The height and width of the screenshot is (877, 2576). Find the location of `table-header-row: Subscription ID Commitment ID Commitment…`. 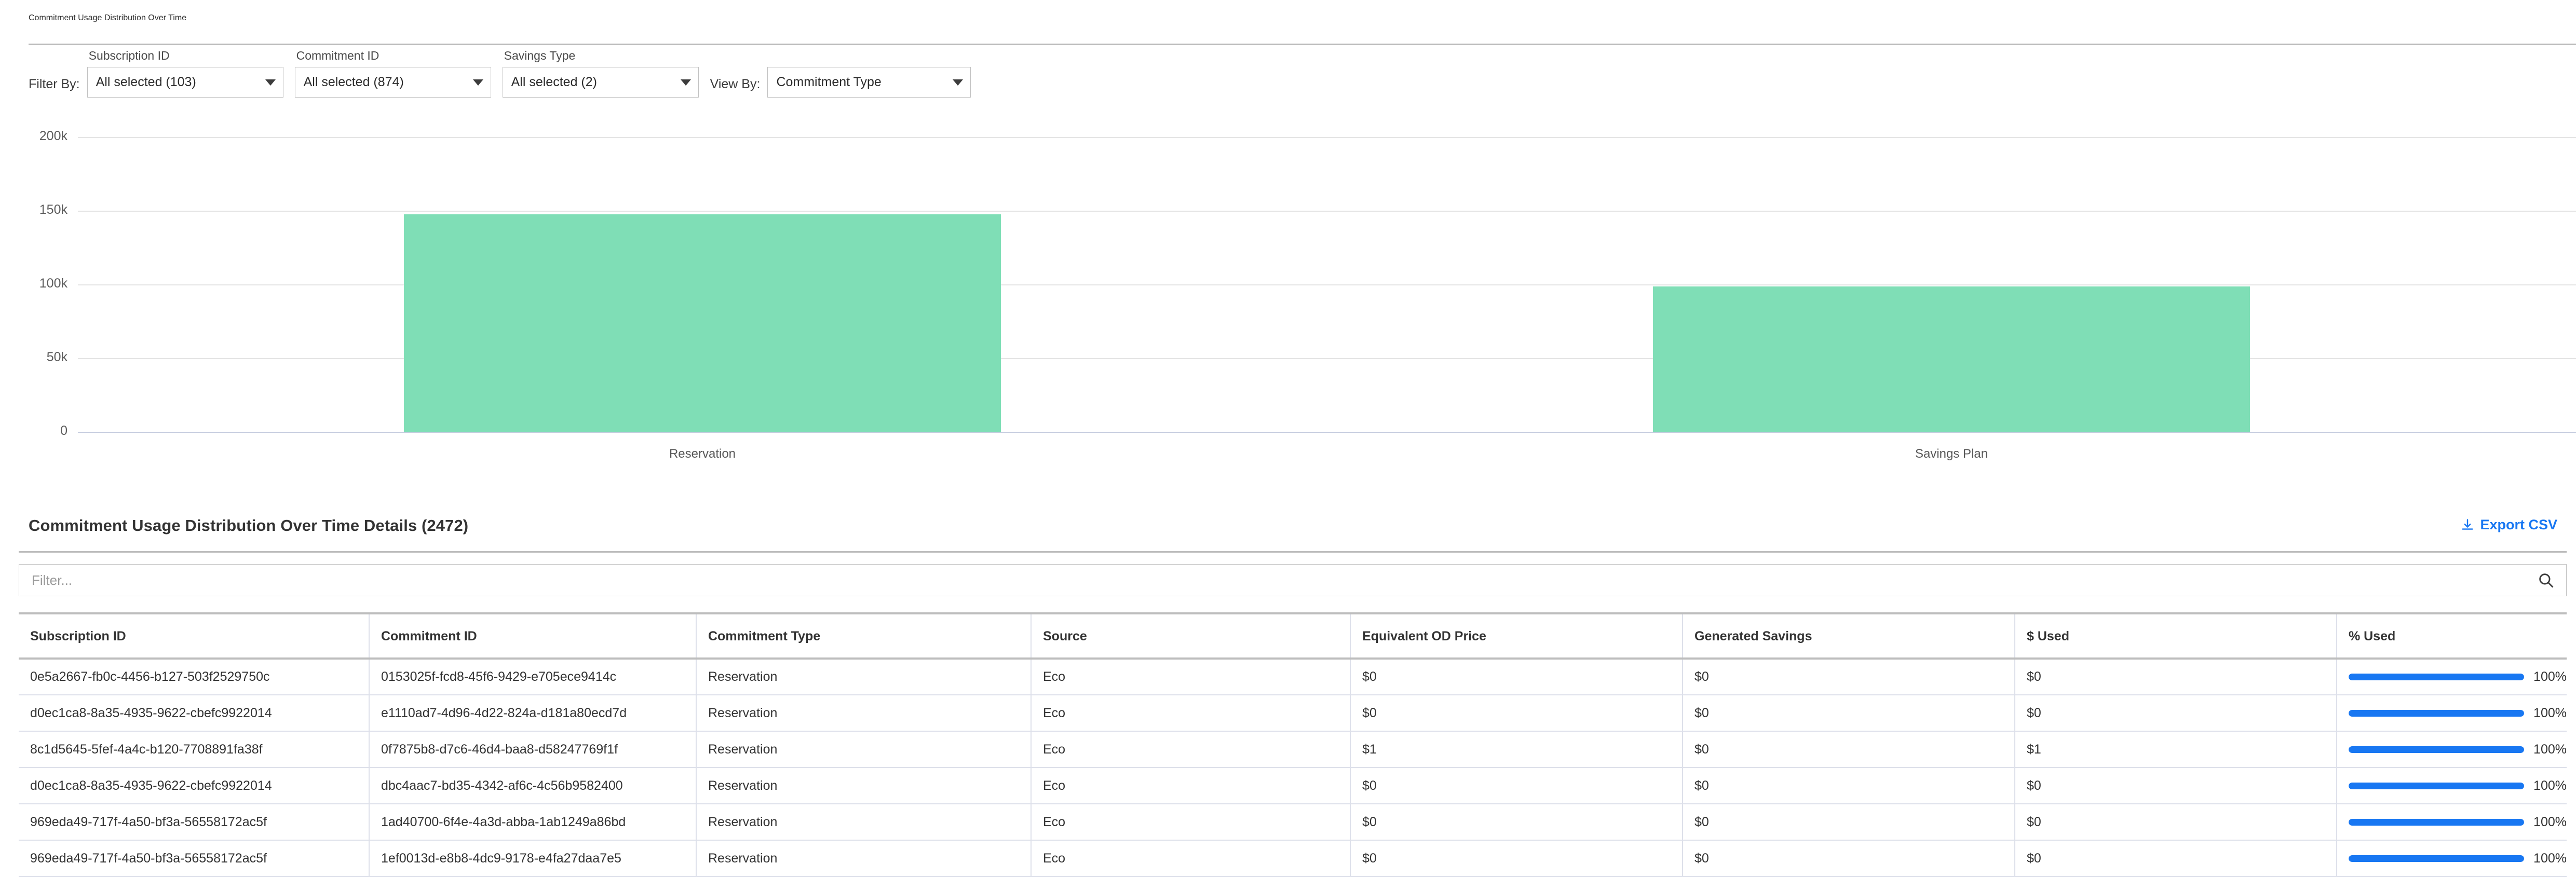

table-header-row: Subscription ID Commitment ID Commitment… is located at coordinates (1293, 636).